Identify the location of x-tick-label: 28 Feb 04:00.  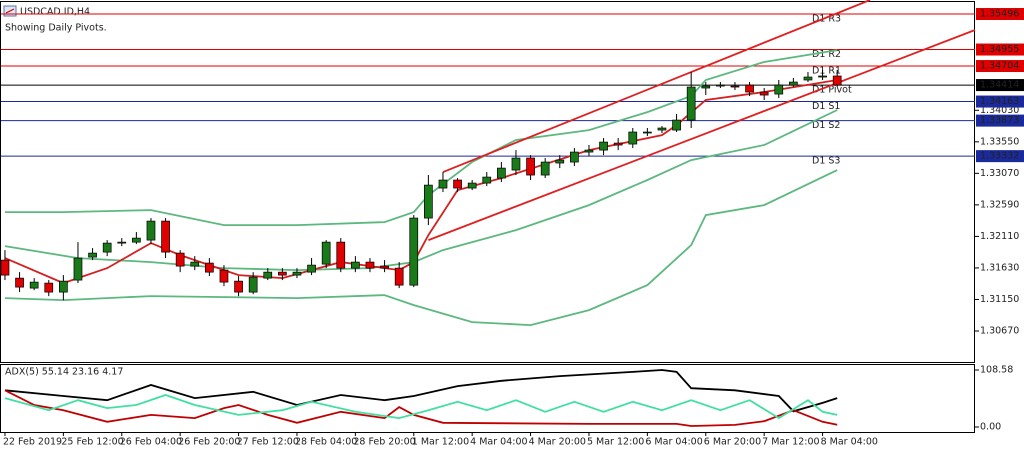
(326, 442).